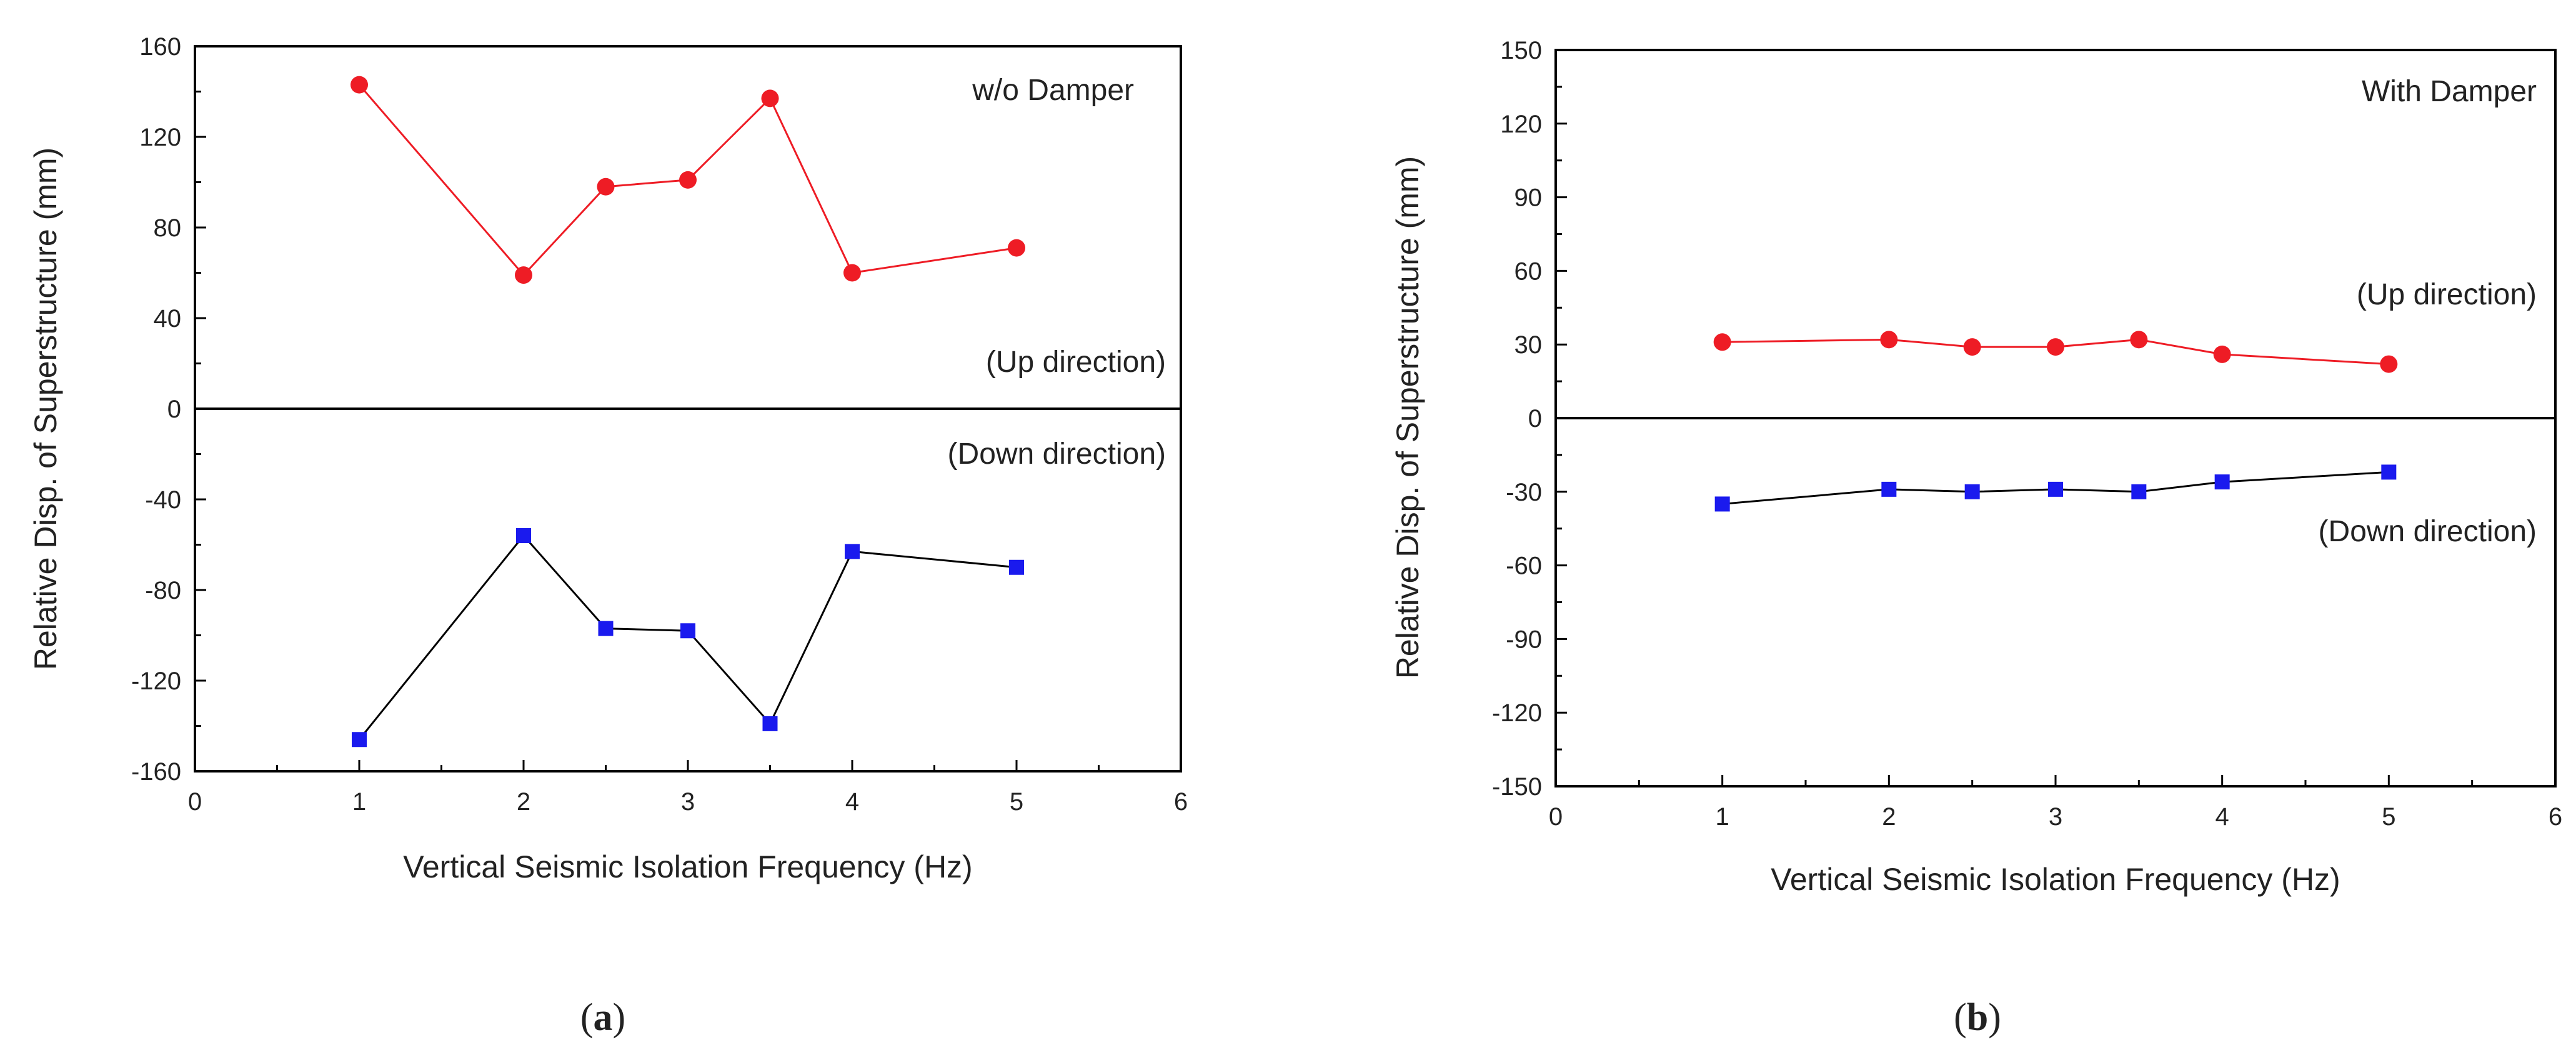 The width and height of the screenshot is (2576, 1050). Describe the element at coordinates (163, 500) in the screenshot. I see `y-tick-label: -40` at that location.